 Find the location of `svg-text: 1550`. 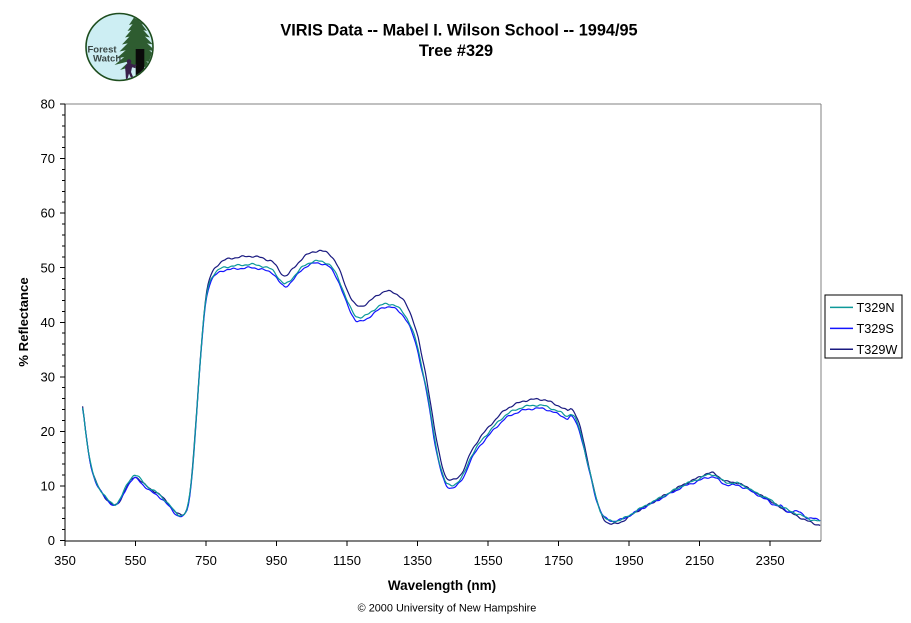

svg-text: 1550 is located at coordinates (488, 560).